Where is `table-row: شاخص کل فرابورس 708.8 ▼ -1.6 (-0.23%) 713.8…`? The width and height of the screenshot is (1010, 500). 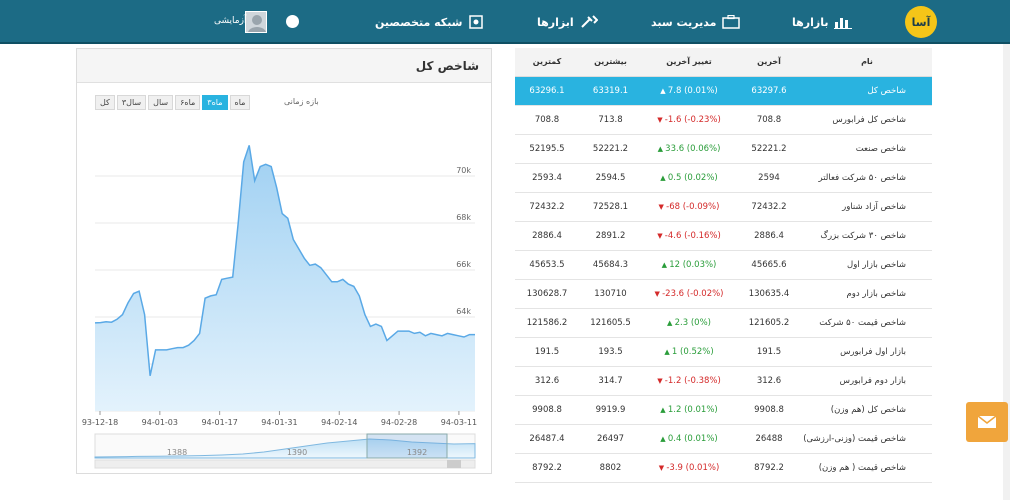 table-row: شاخص کل فرابورس 708.8 ▼ -1.6 (-0.23%) 713.8… is located at coordinates (723, 120).